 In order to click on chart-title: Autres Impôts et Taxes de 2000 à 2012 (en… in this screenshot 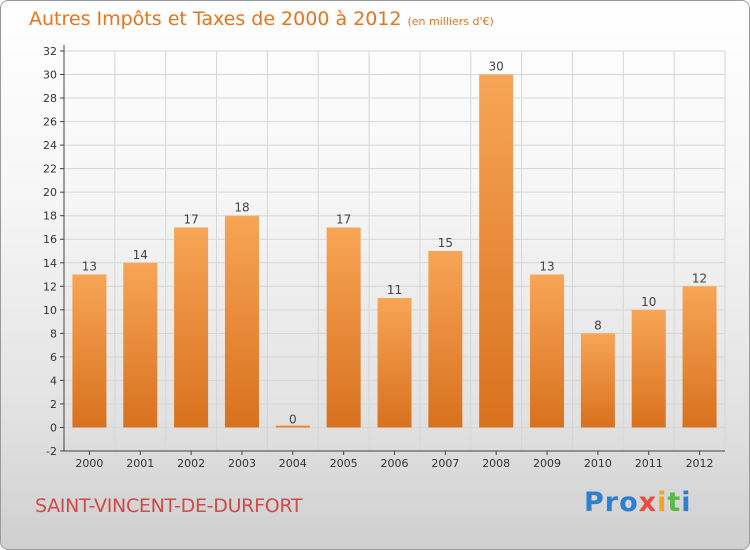, I will do `click(261, 19)`.